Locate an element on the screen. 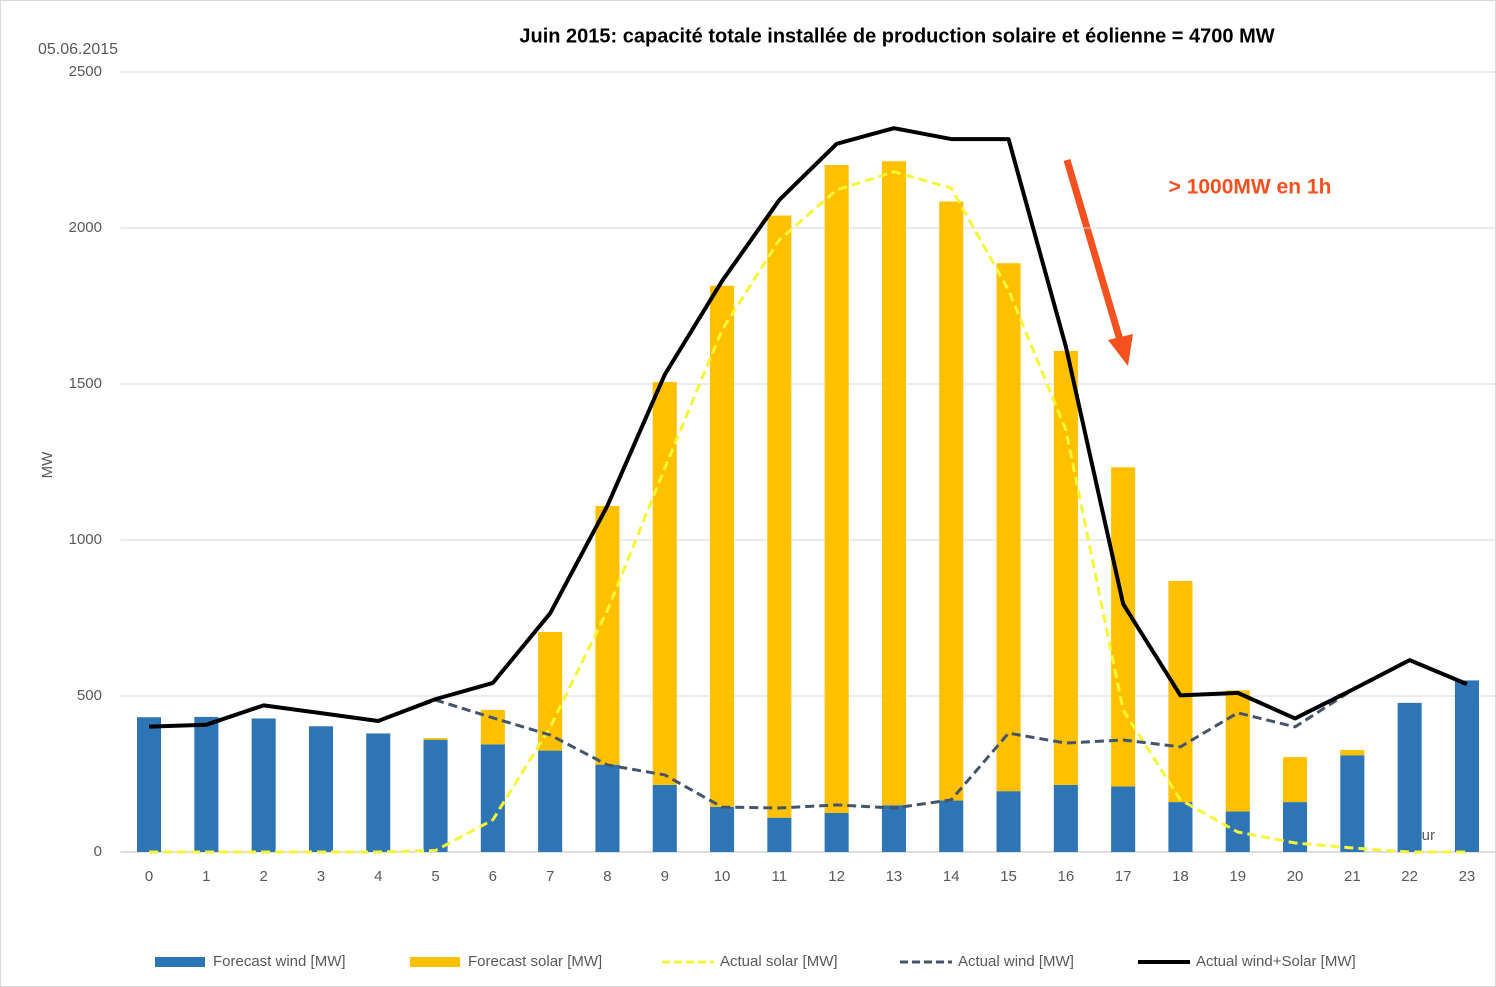  x-tick-label: 6 is located at coordinates (493, 876).